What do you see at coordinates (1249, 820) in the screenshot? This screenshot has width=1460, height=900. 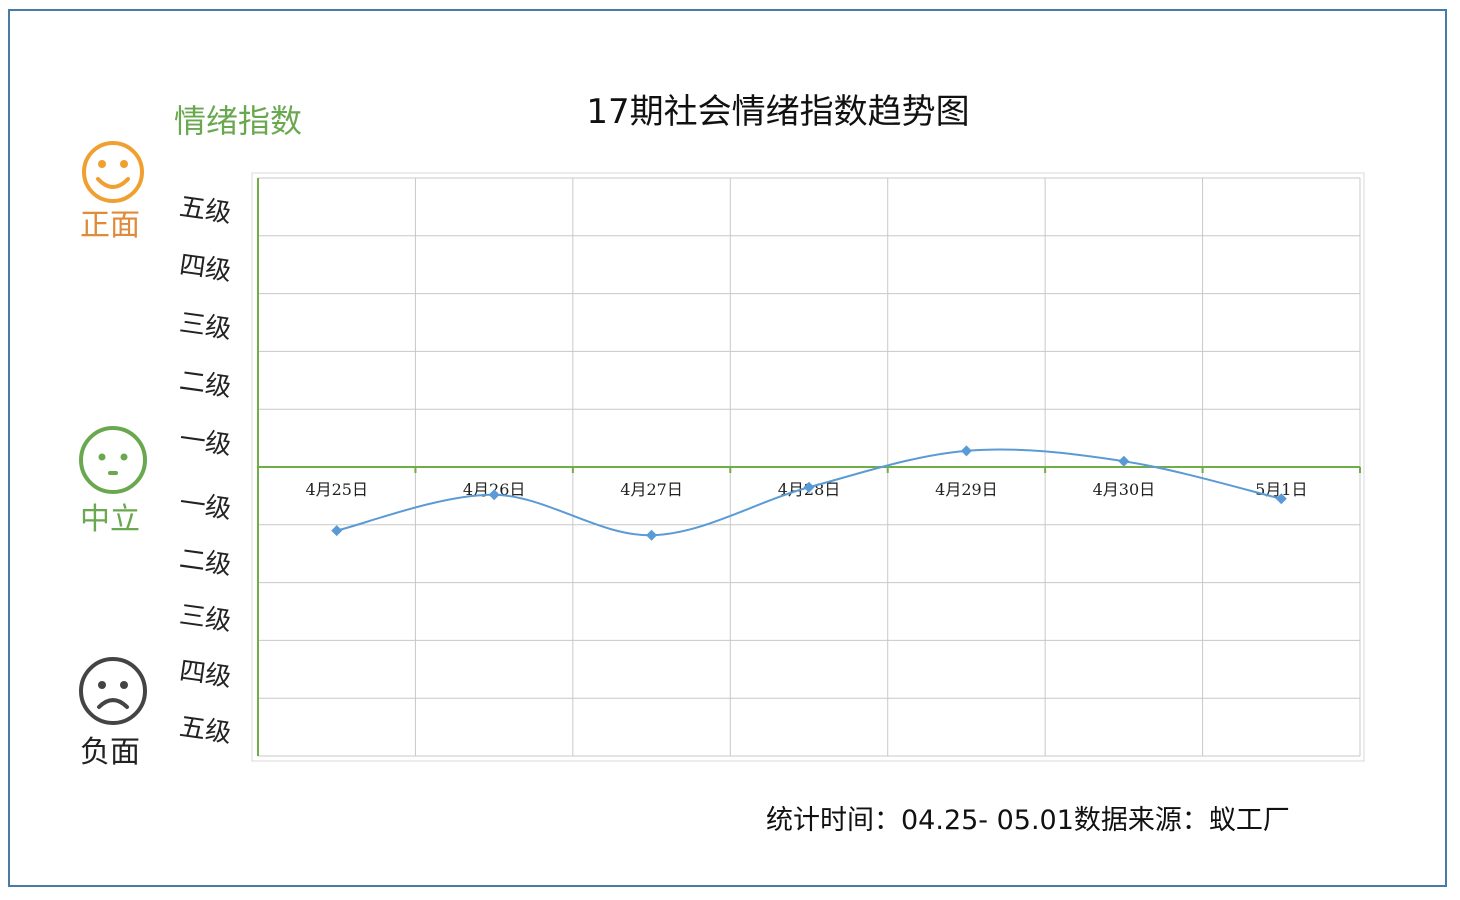 I see `source-value: 蚁工厂` at bounding box center [1249, 820].